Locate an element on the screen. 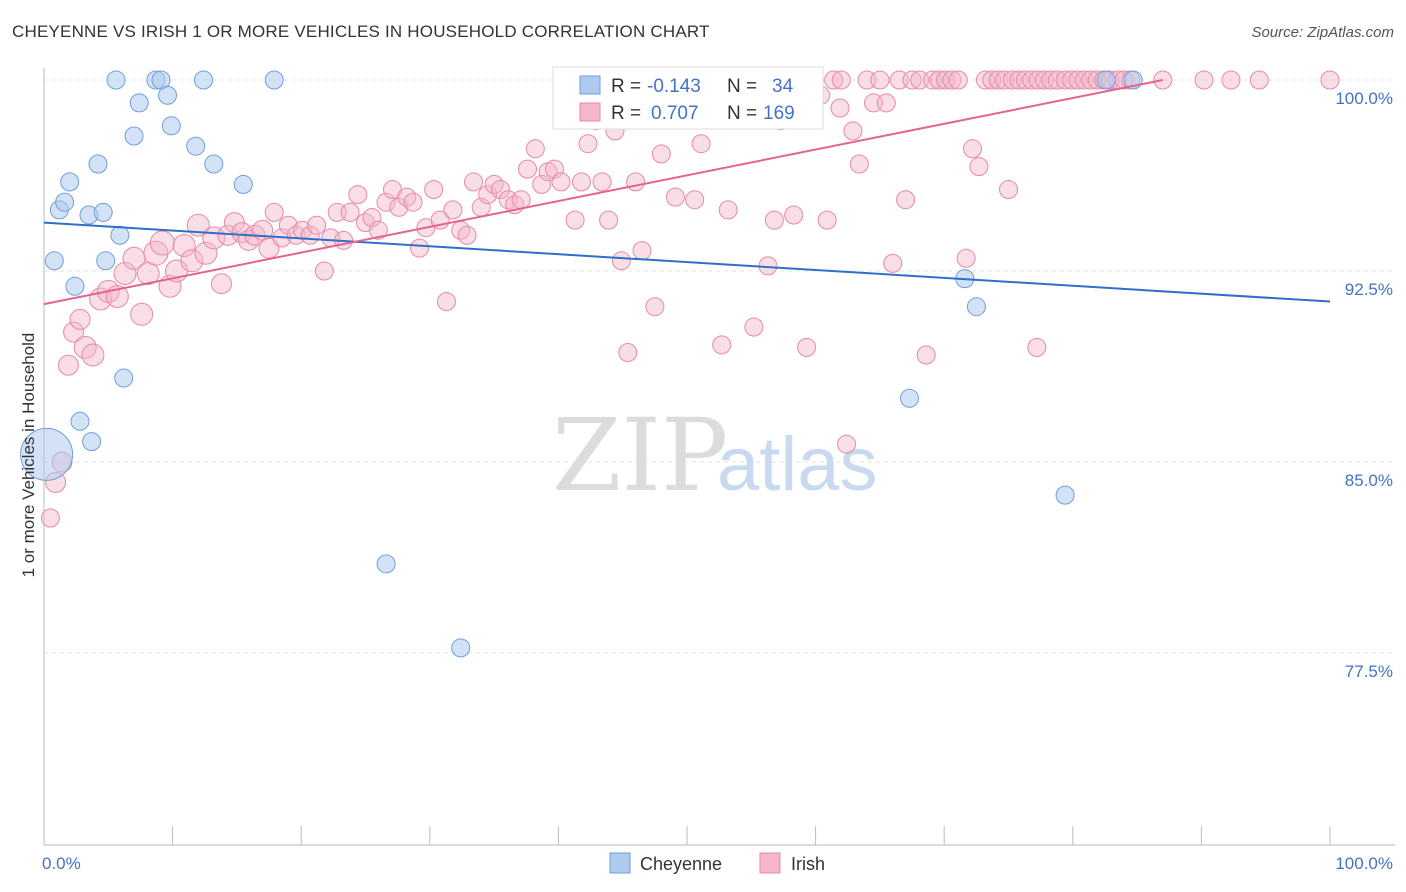  y-axis-title: 1 or more Vehicles in Household is located at coordinates (28, 455).